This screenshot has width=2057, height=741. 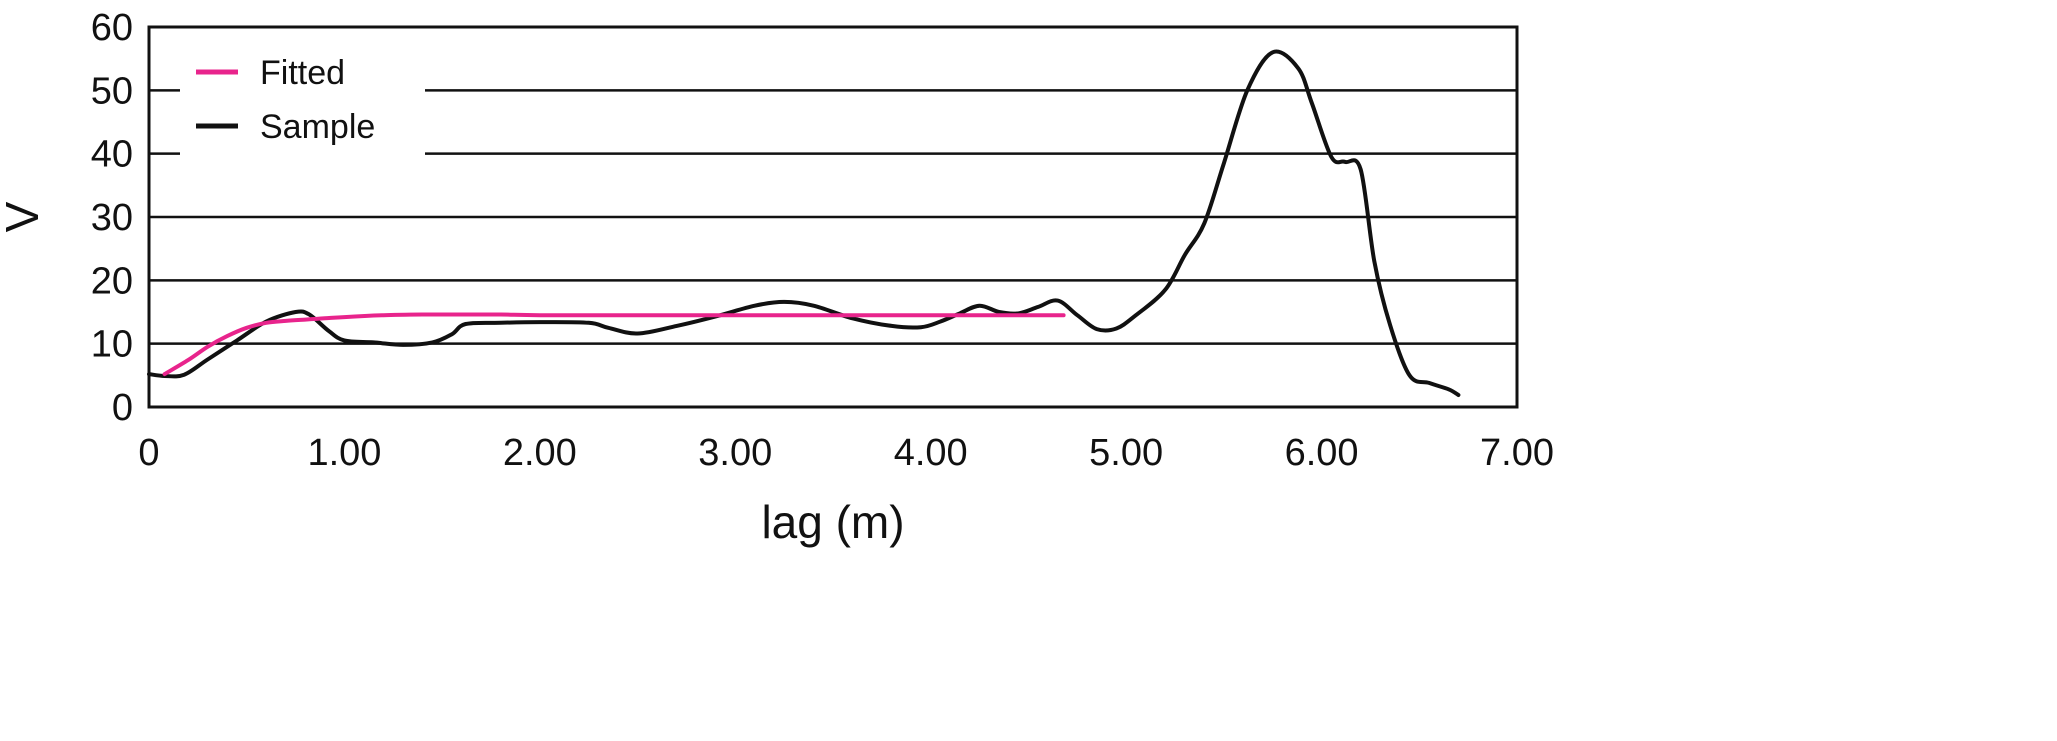 What do you see at coordinates (540, 453) in the screenshot?
I see `x-tick-label: 2.00` at bounding box center [540, 453].